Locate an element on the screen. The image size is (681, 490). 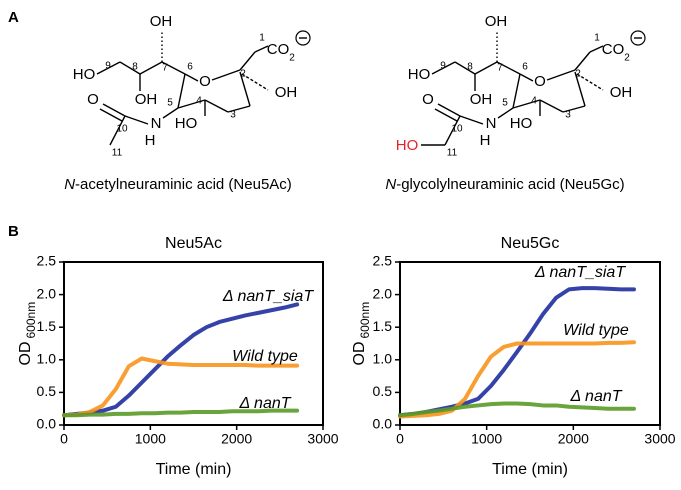
atom-label: 6 is located at coordinates (190, 67).